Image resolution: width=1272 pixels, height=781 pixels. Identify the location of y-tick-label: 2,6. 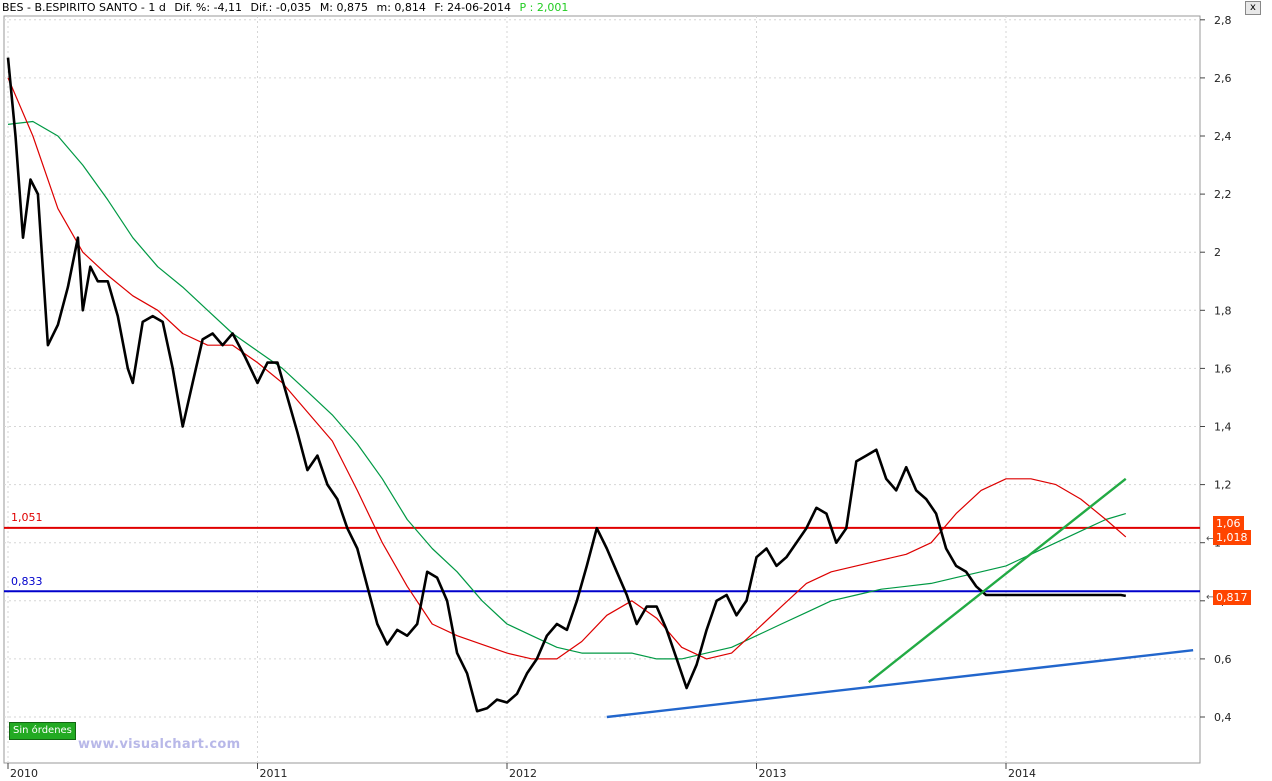
(1223, 78).